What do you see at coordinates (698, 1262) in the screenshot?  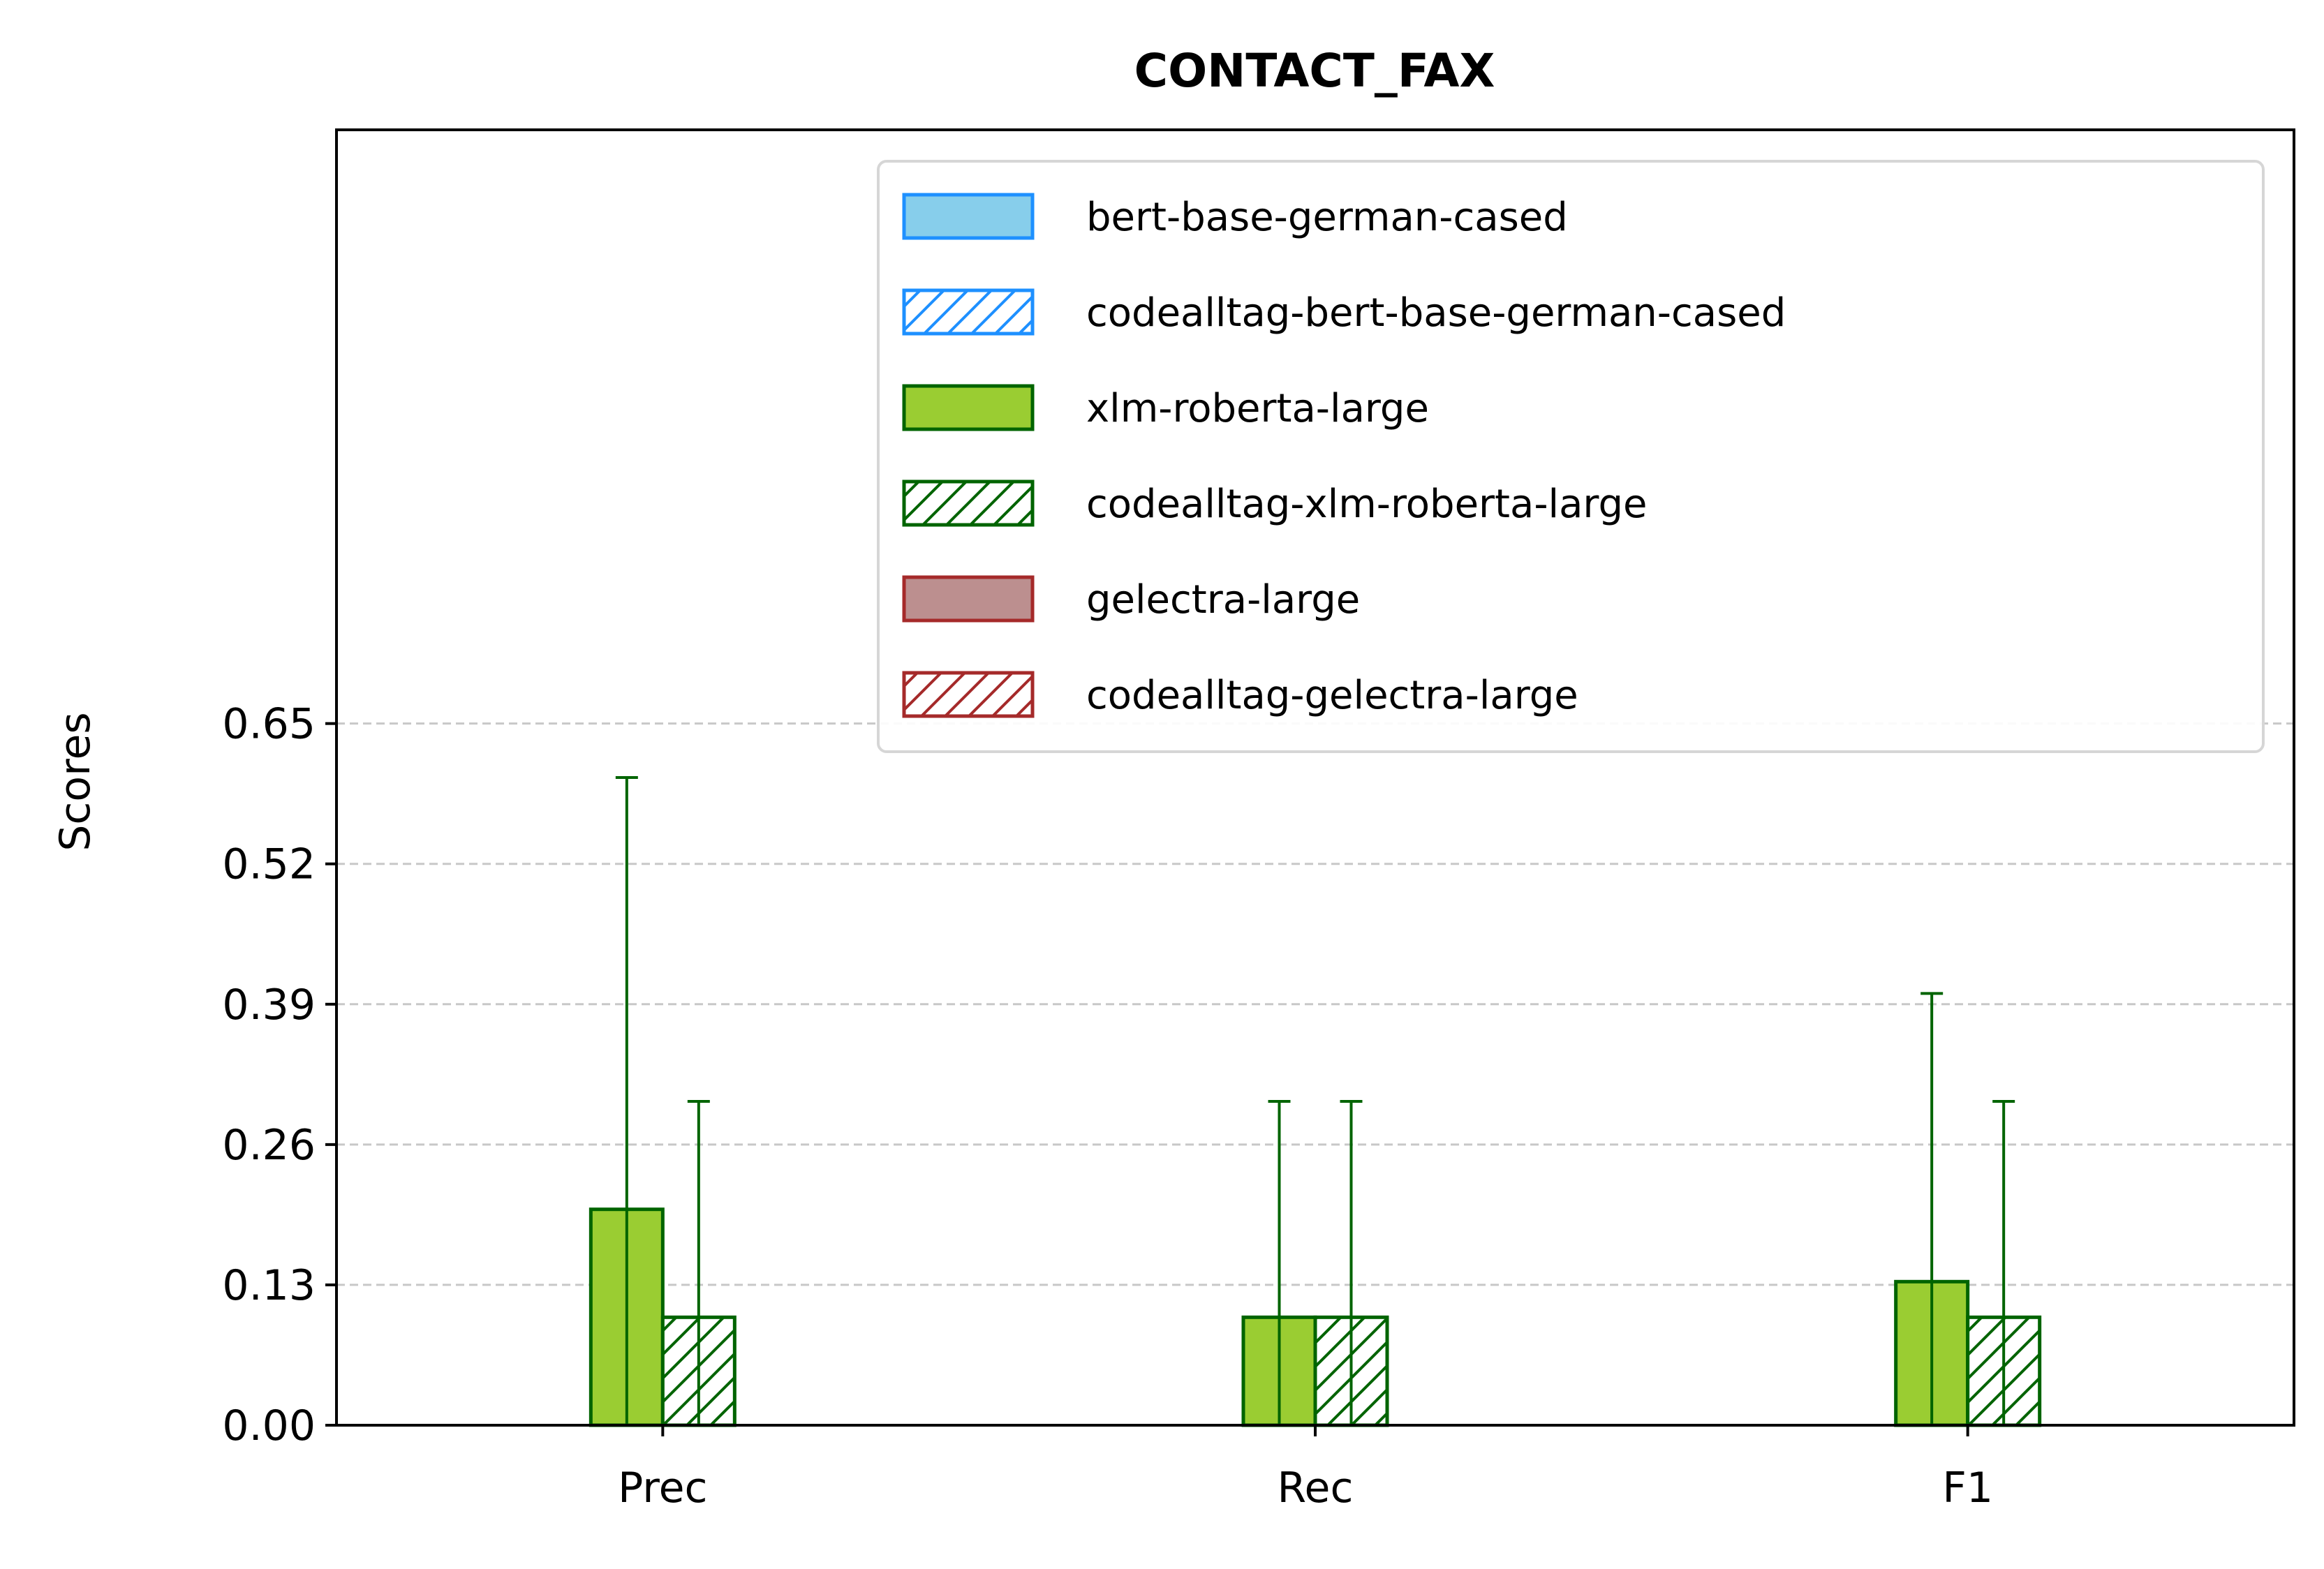 I see `error-bar-prec-codealltag-xlm-roberta-large` at bounding box center [698, 1262].